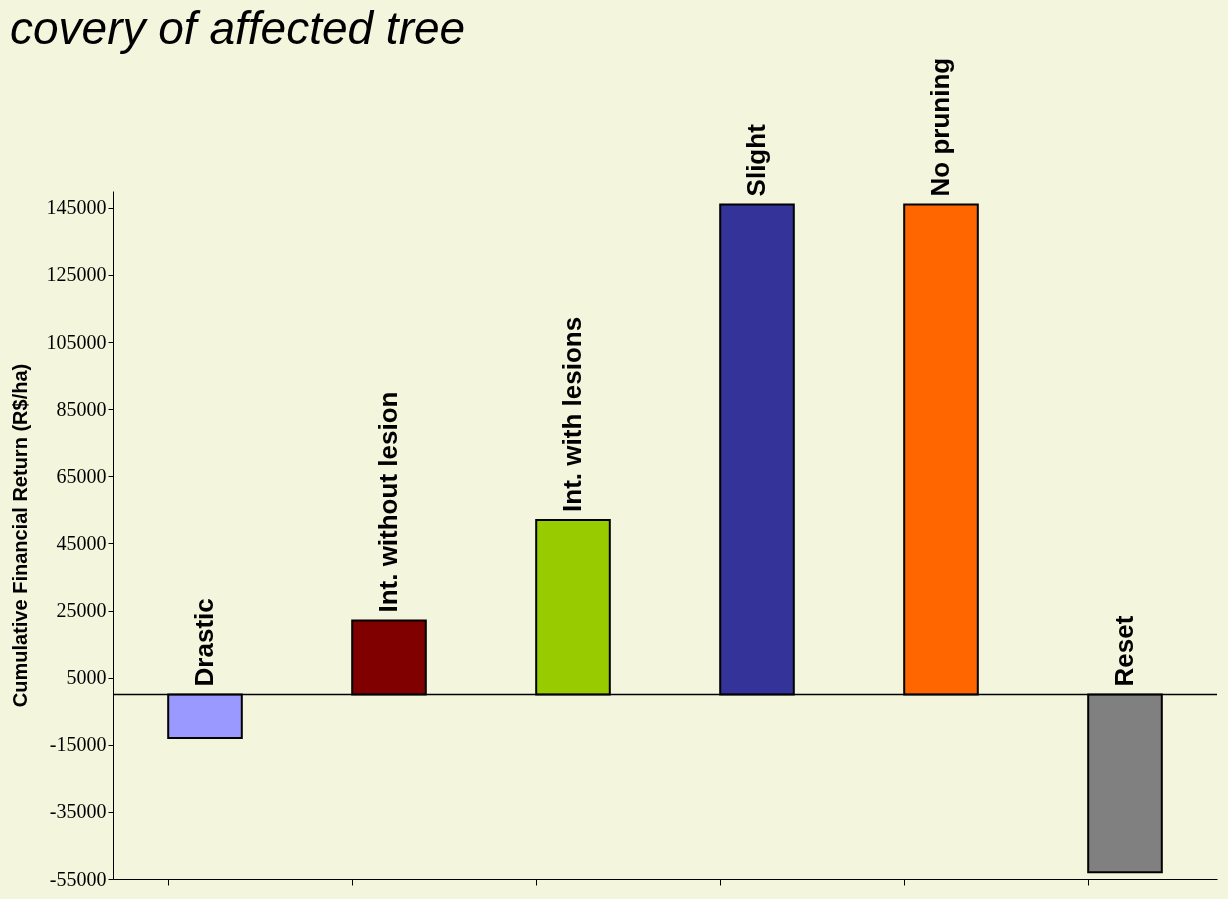  What do you see at coordinates (204, 642) in the screenshot?
I see `x-tick-label: Drastic` at bounding box center [204, 642].